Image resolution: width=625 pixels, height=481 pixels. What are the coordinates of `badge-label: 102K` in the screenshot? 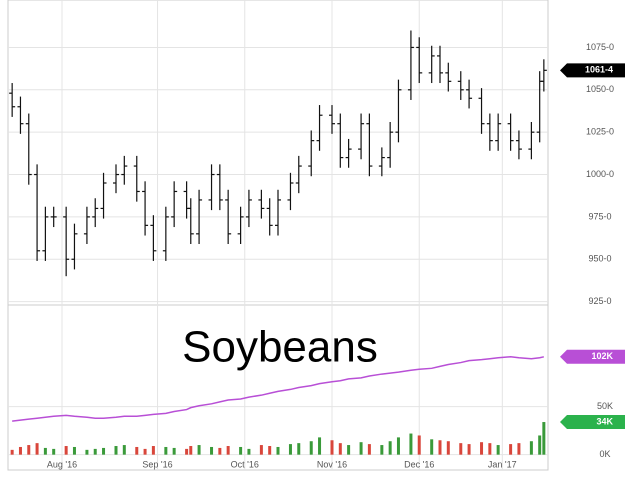 It's located at (602, 356).